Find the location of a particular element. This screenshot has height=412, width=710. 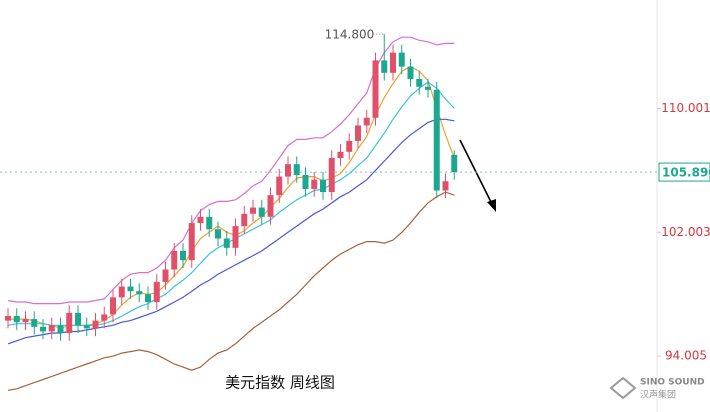

y-tick-label: 110.001 is located at coordinates (685, 108).